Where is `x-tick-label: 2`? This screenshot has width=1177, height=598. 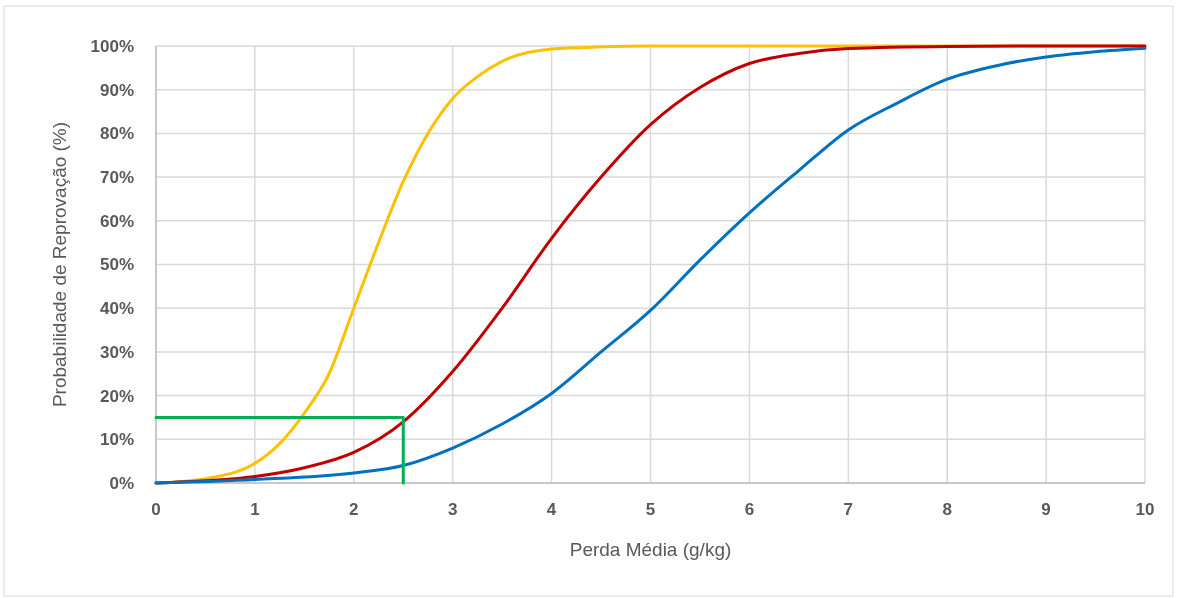
x-tick-label: 2 is located at coordinates (354, 509).